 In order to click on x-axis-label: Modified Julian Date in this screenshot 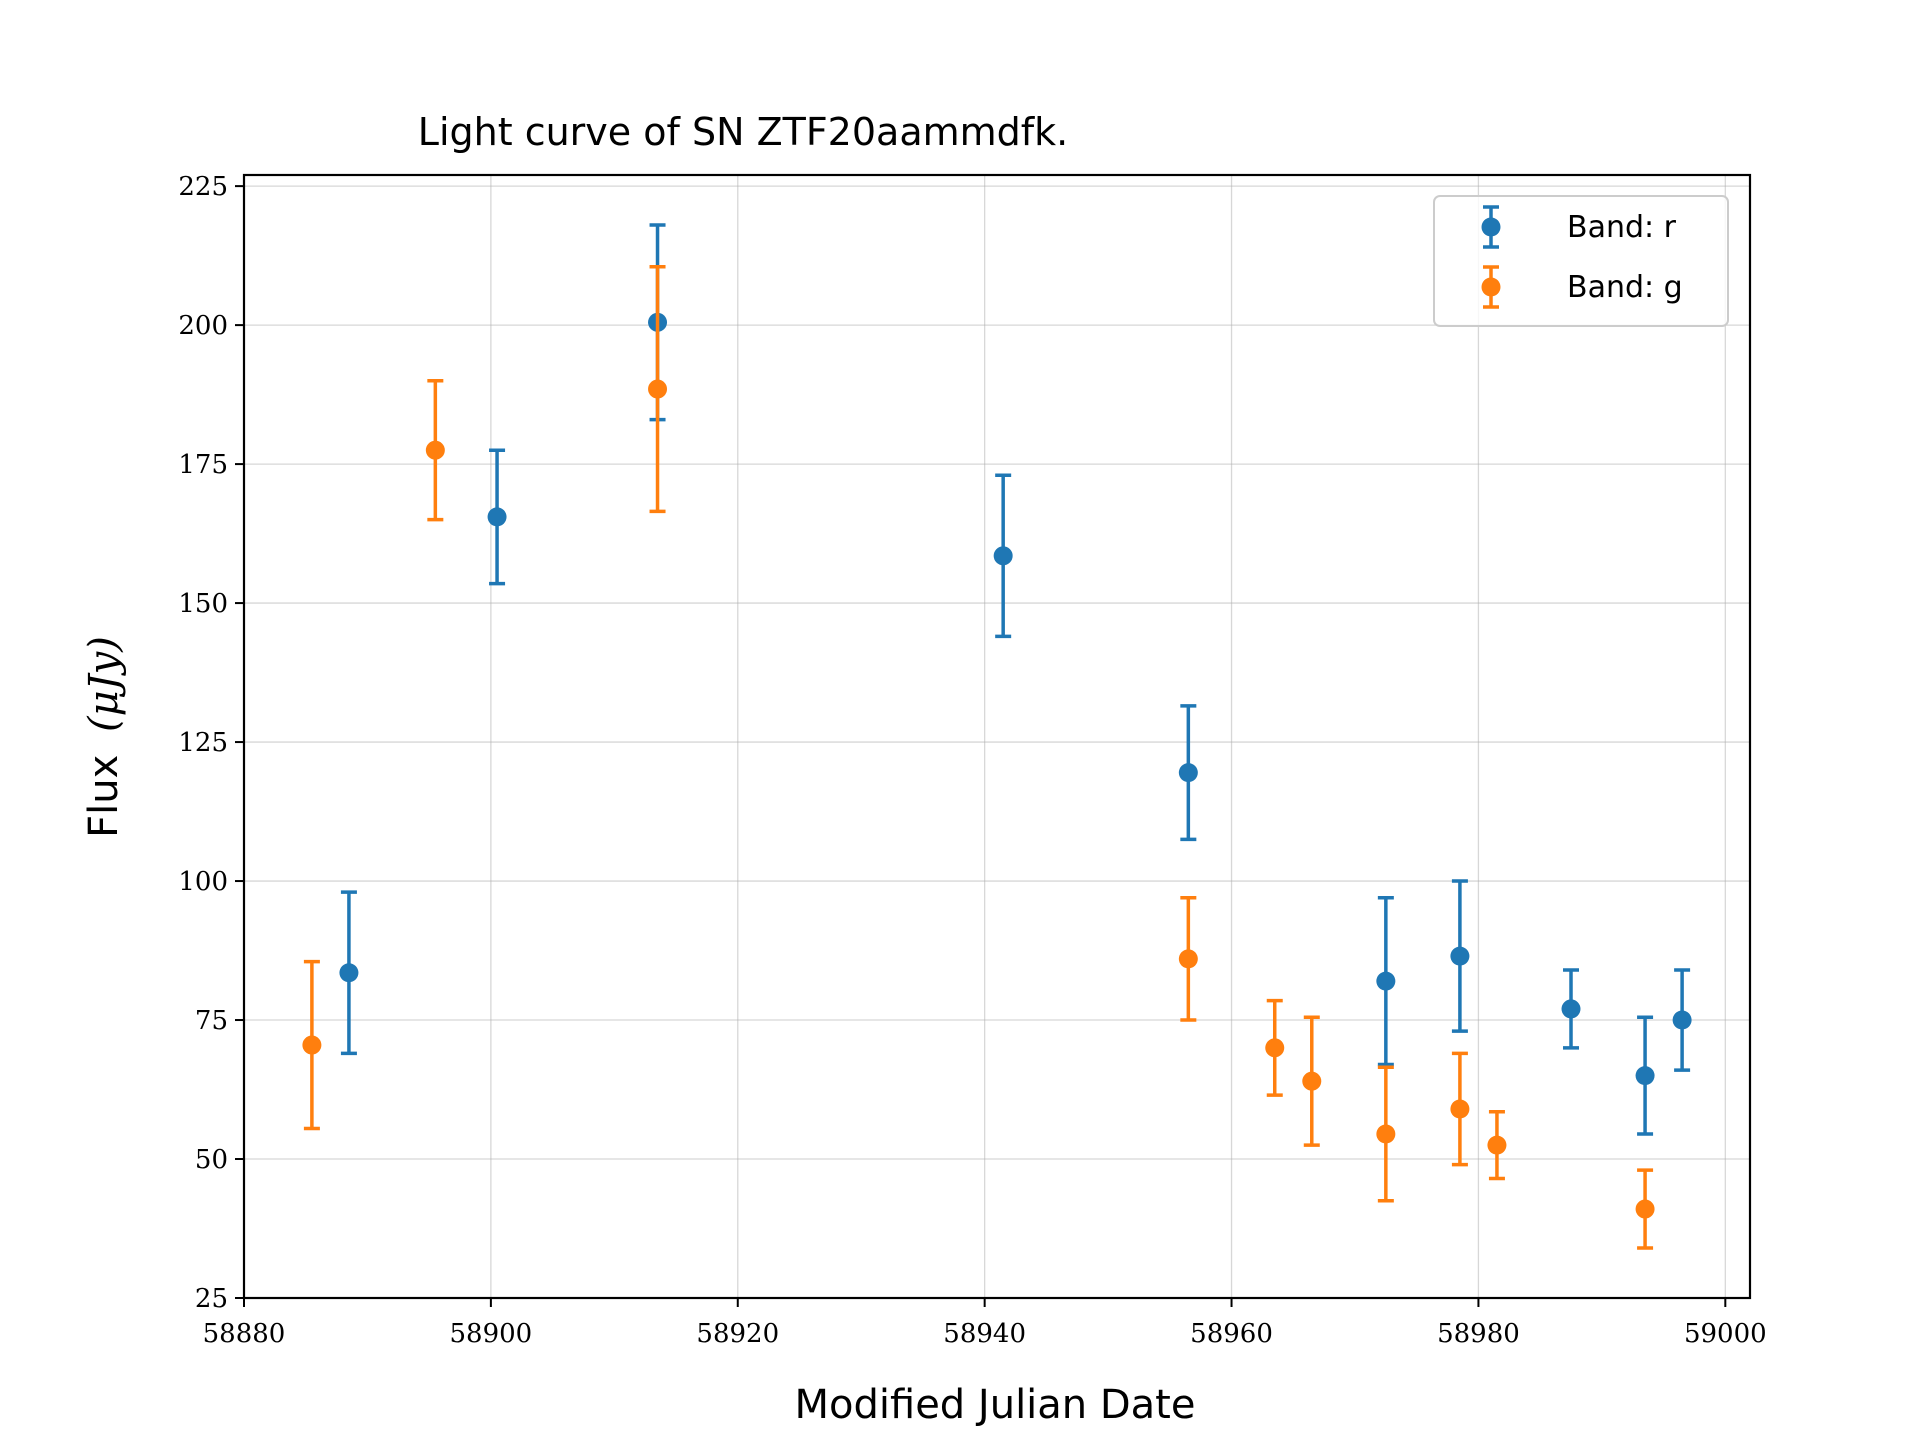, I will do `click(995, 1405)`.